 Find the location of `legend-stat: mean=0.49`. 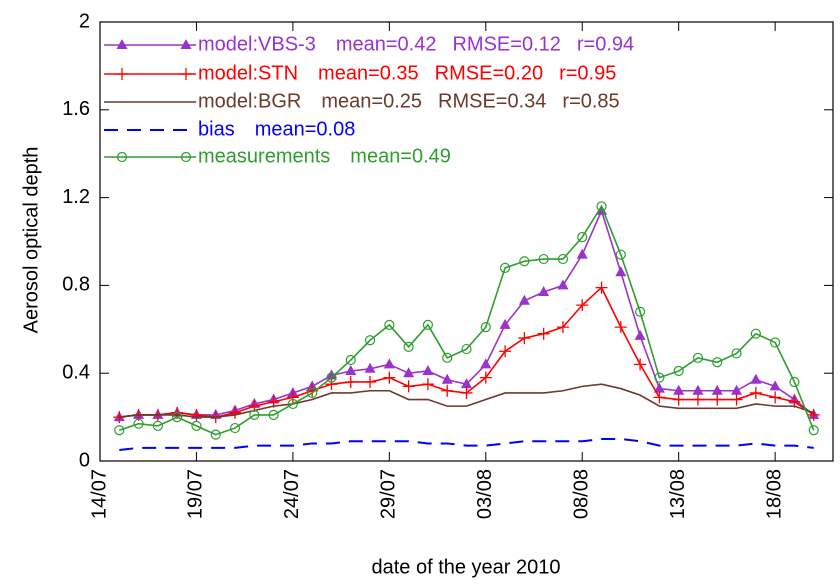

legend-stat: mean=0.49 is located at coordinates (400, 156).